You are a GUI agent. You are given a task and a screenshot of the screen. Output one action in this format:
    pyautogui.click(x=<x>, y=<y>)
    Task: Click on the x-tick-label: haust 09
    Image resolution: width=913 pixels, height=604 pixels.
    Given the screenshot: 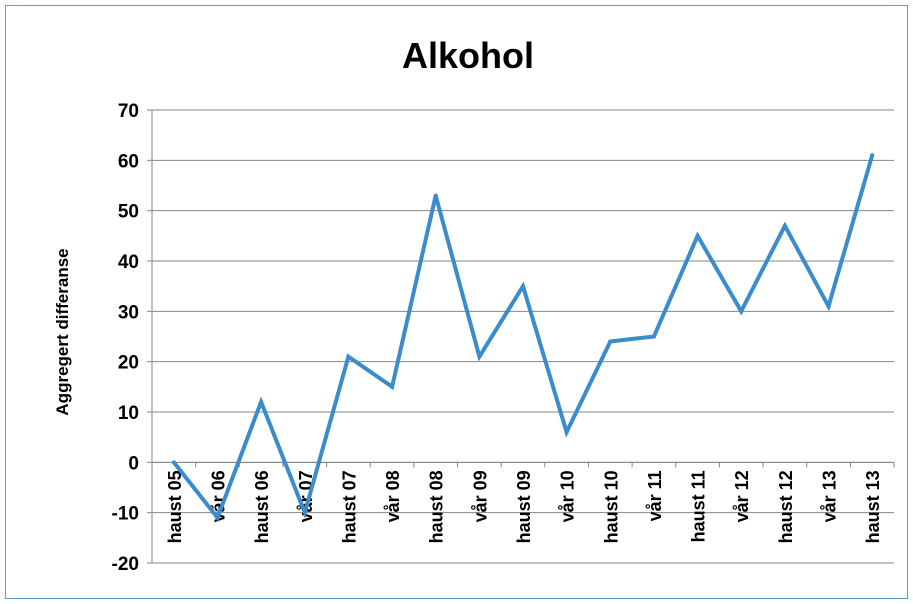 What is the action you would take?
    pyautogui.click(x=524, y=506)
    